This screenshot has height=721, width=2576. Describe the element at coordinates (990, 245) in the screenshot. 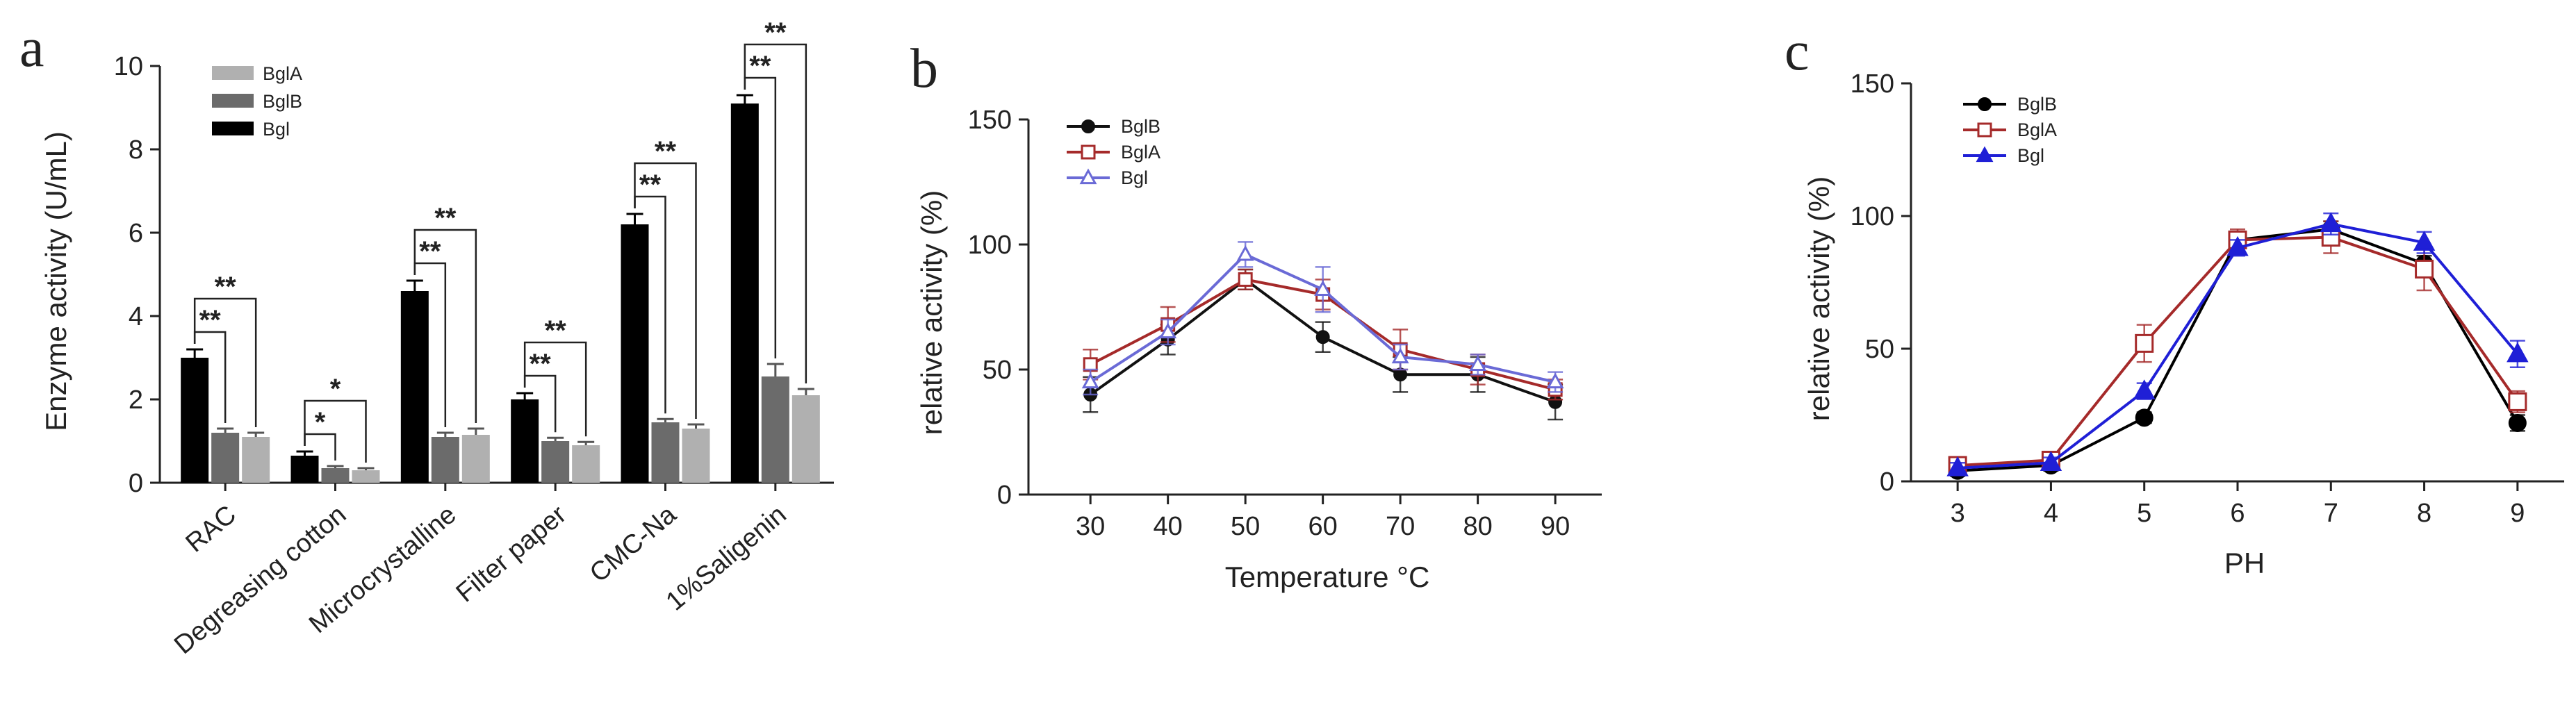

I see `panel-b-y-tick-label: 100` at that location.